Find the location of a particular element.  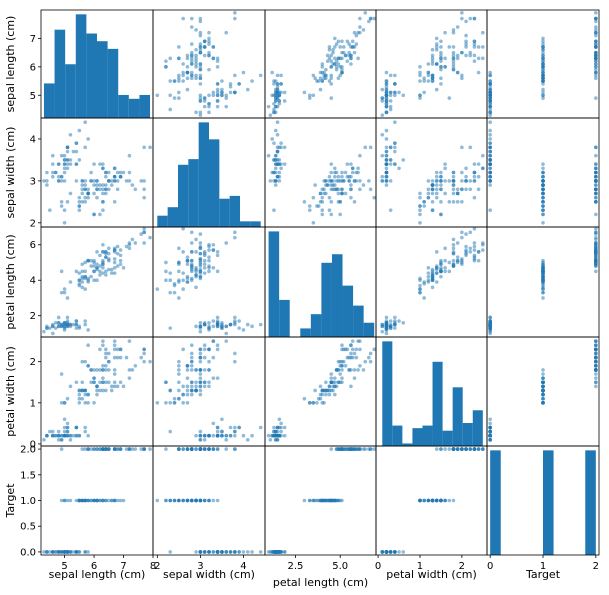

y-tick-label: 1.0 is located at coordinates (28, 501).